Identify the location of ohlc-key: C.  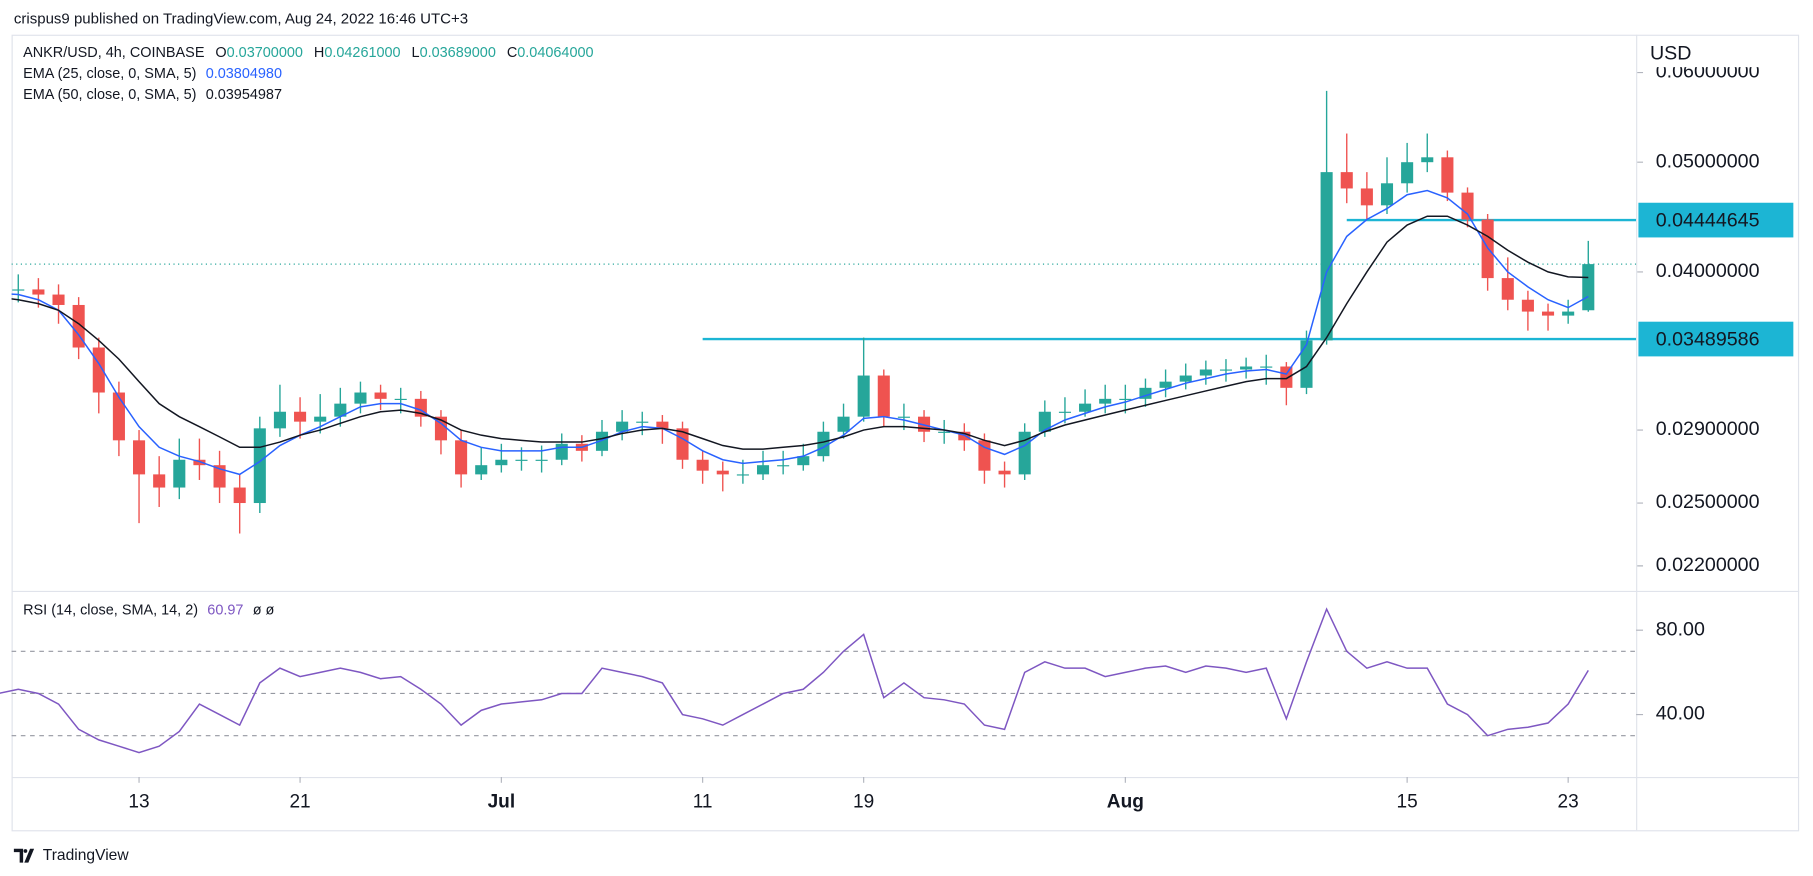
(512, 53).